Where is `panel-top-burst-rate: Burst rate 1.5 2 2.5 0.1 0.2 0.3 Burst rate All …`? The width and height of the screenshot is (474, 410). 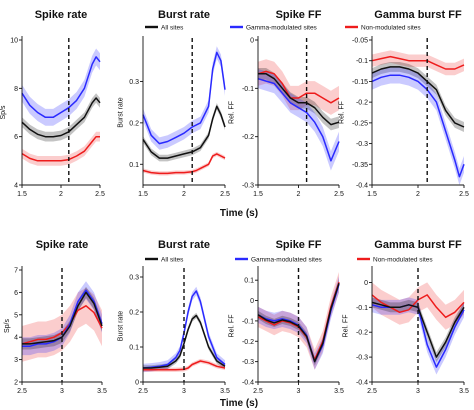
panel-top-burst-rate: Burst rate 1.5 2 2.5 0.1 0.2 0.3 Burst rate All … is located at coordinates (173, 103).